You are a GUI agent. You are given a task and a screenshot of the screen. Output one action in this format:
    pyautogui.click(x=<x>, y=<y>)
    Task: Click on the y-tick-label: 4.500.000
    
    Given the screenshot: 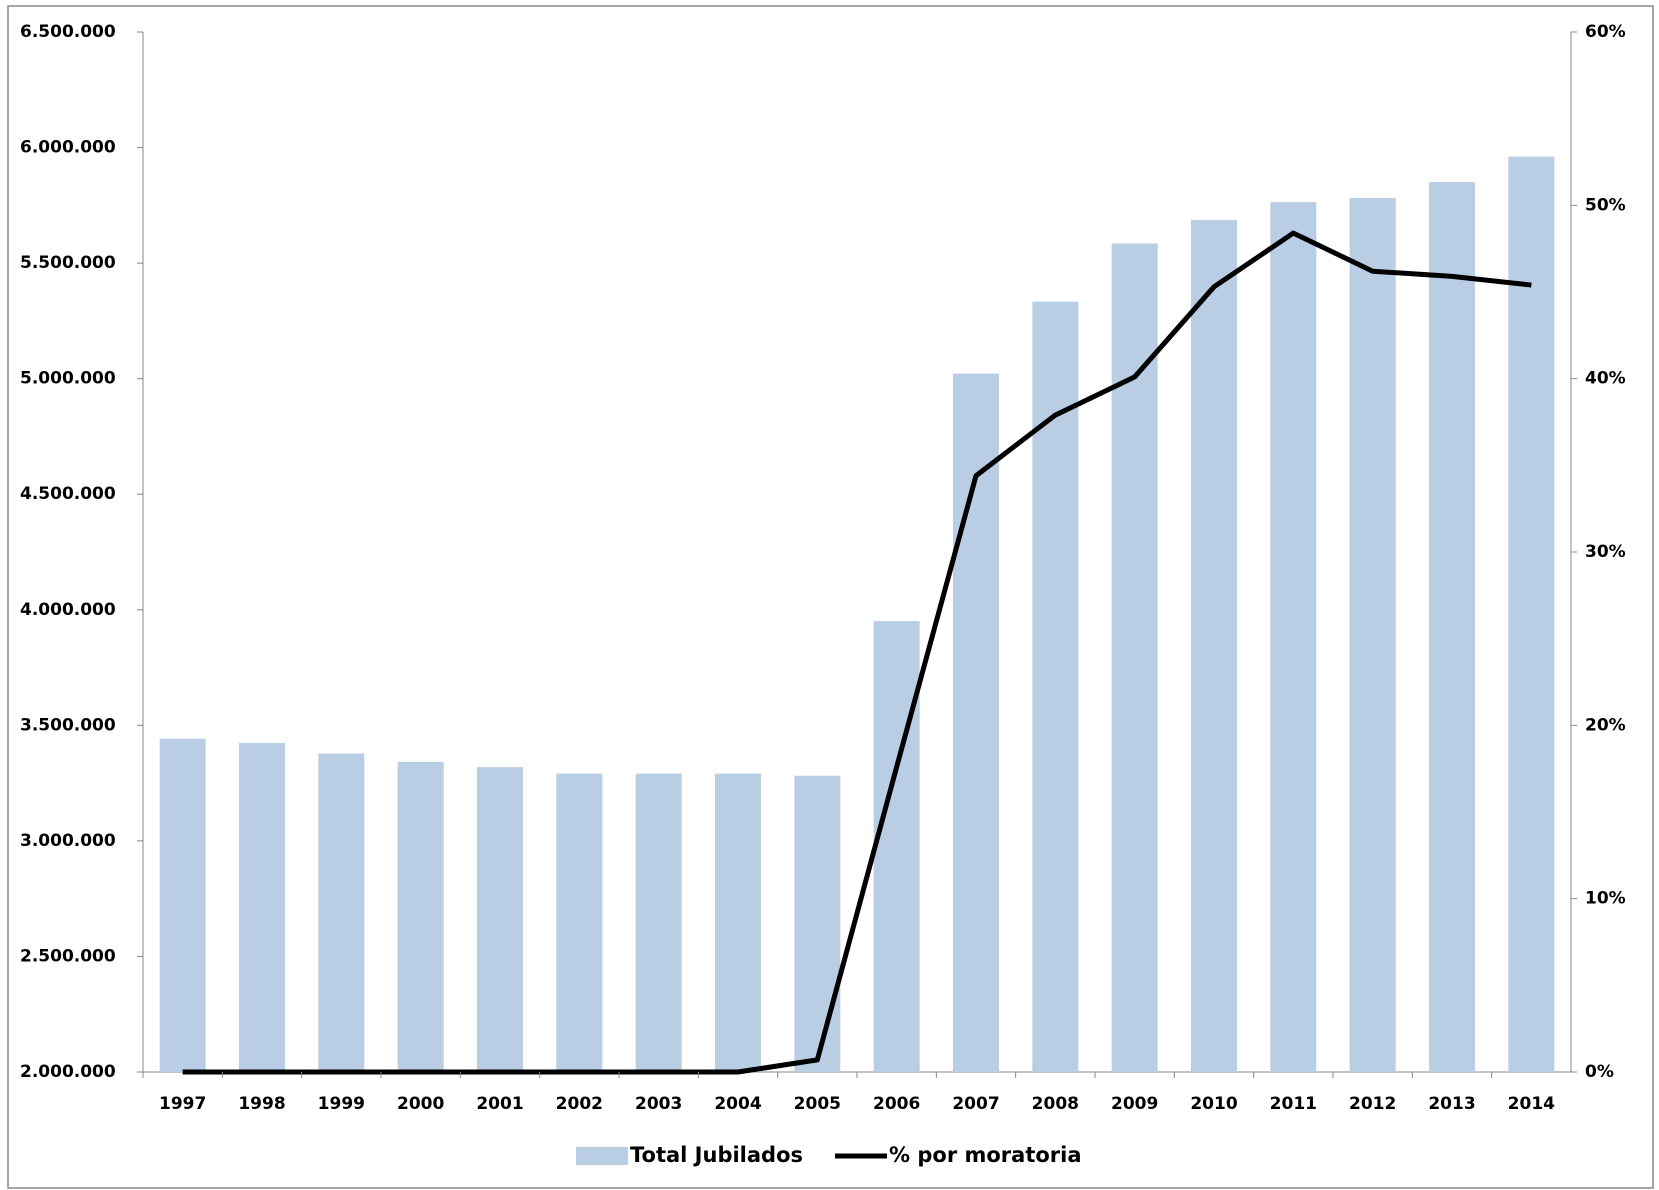 What is the action you would take?
    pyautogui.click(x=68, y=494)
    